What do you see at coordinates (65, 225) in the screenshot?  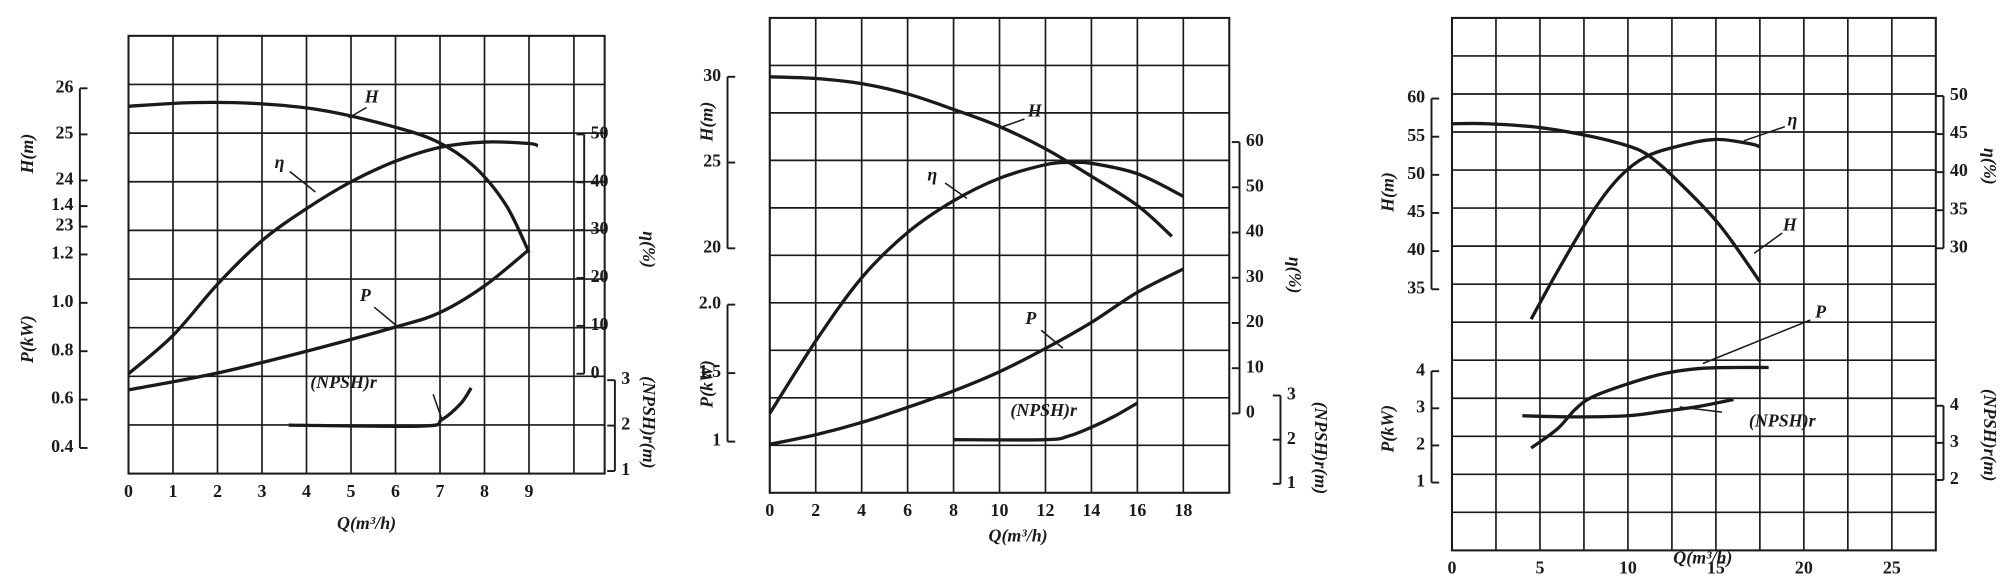 I see `y-tick-label: 23` at bounding box center [65, 225].